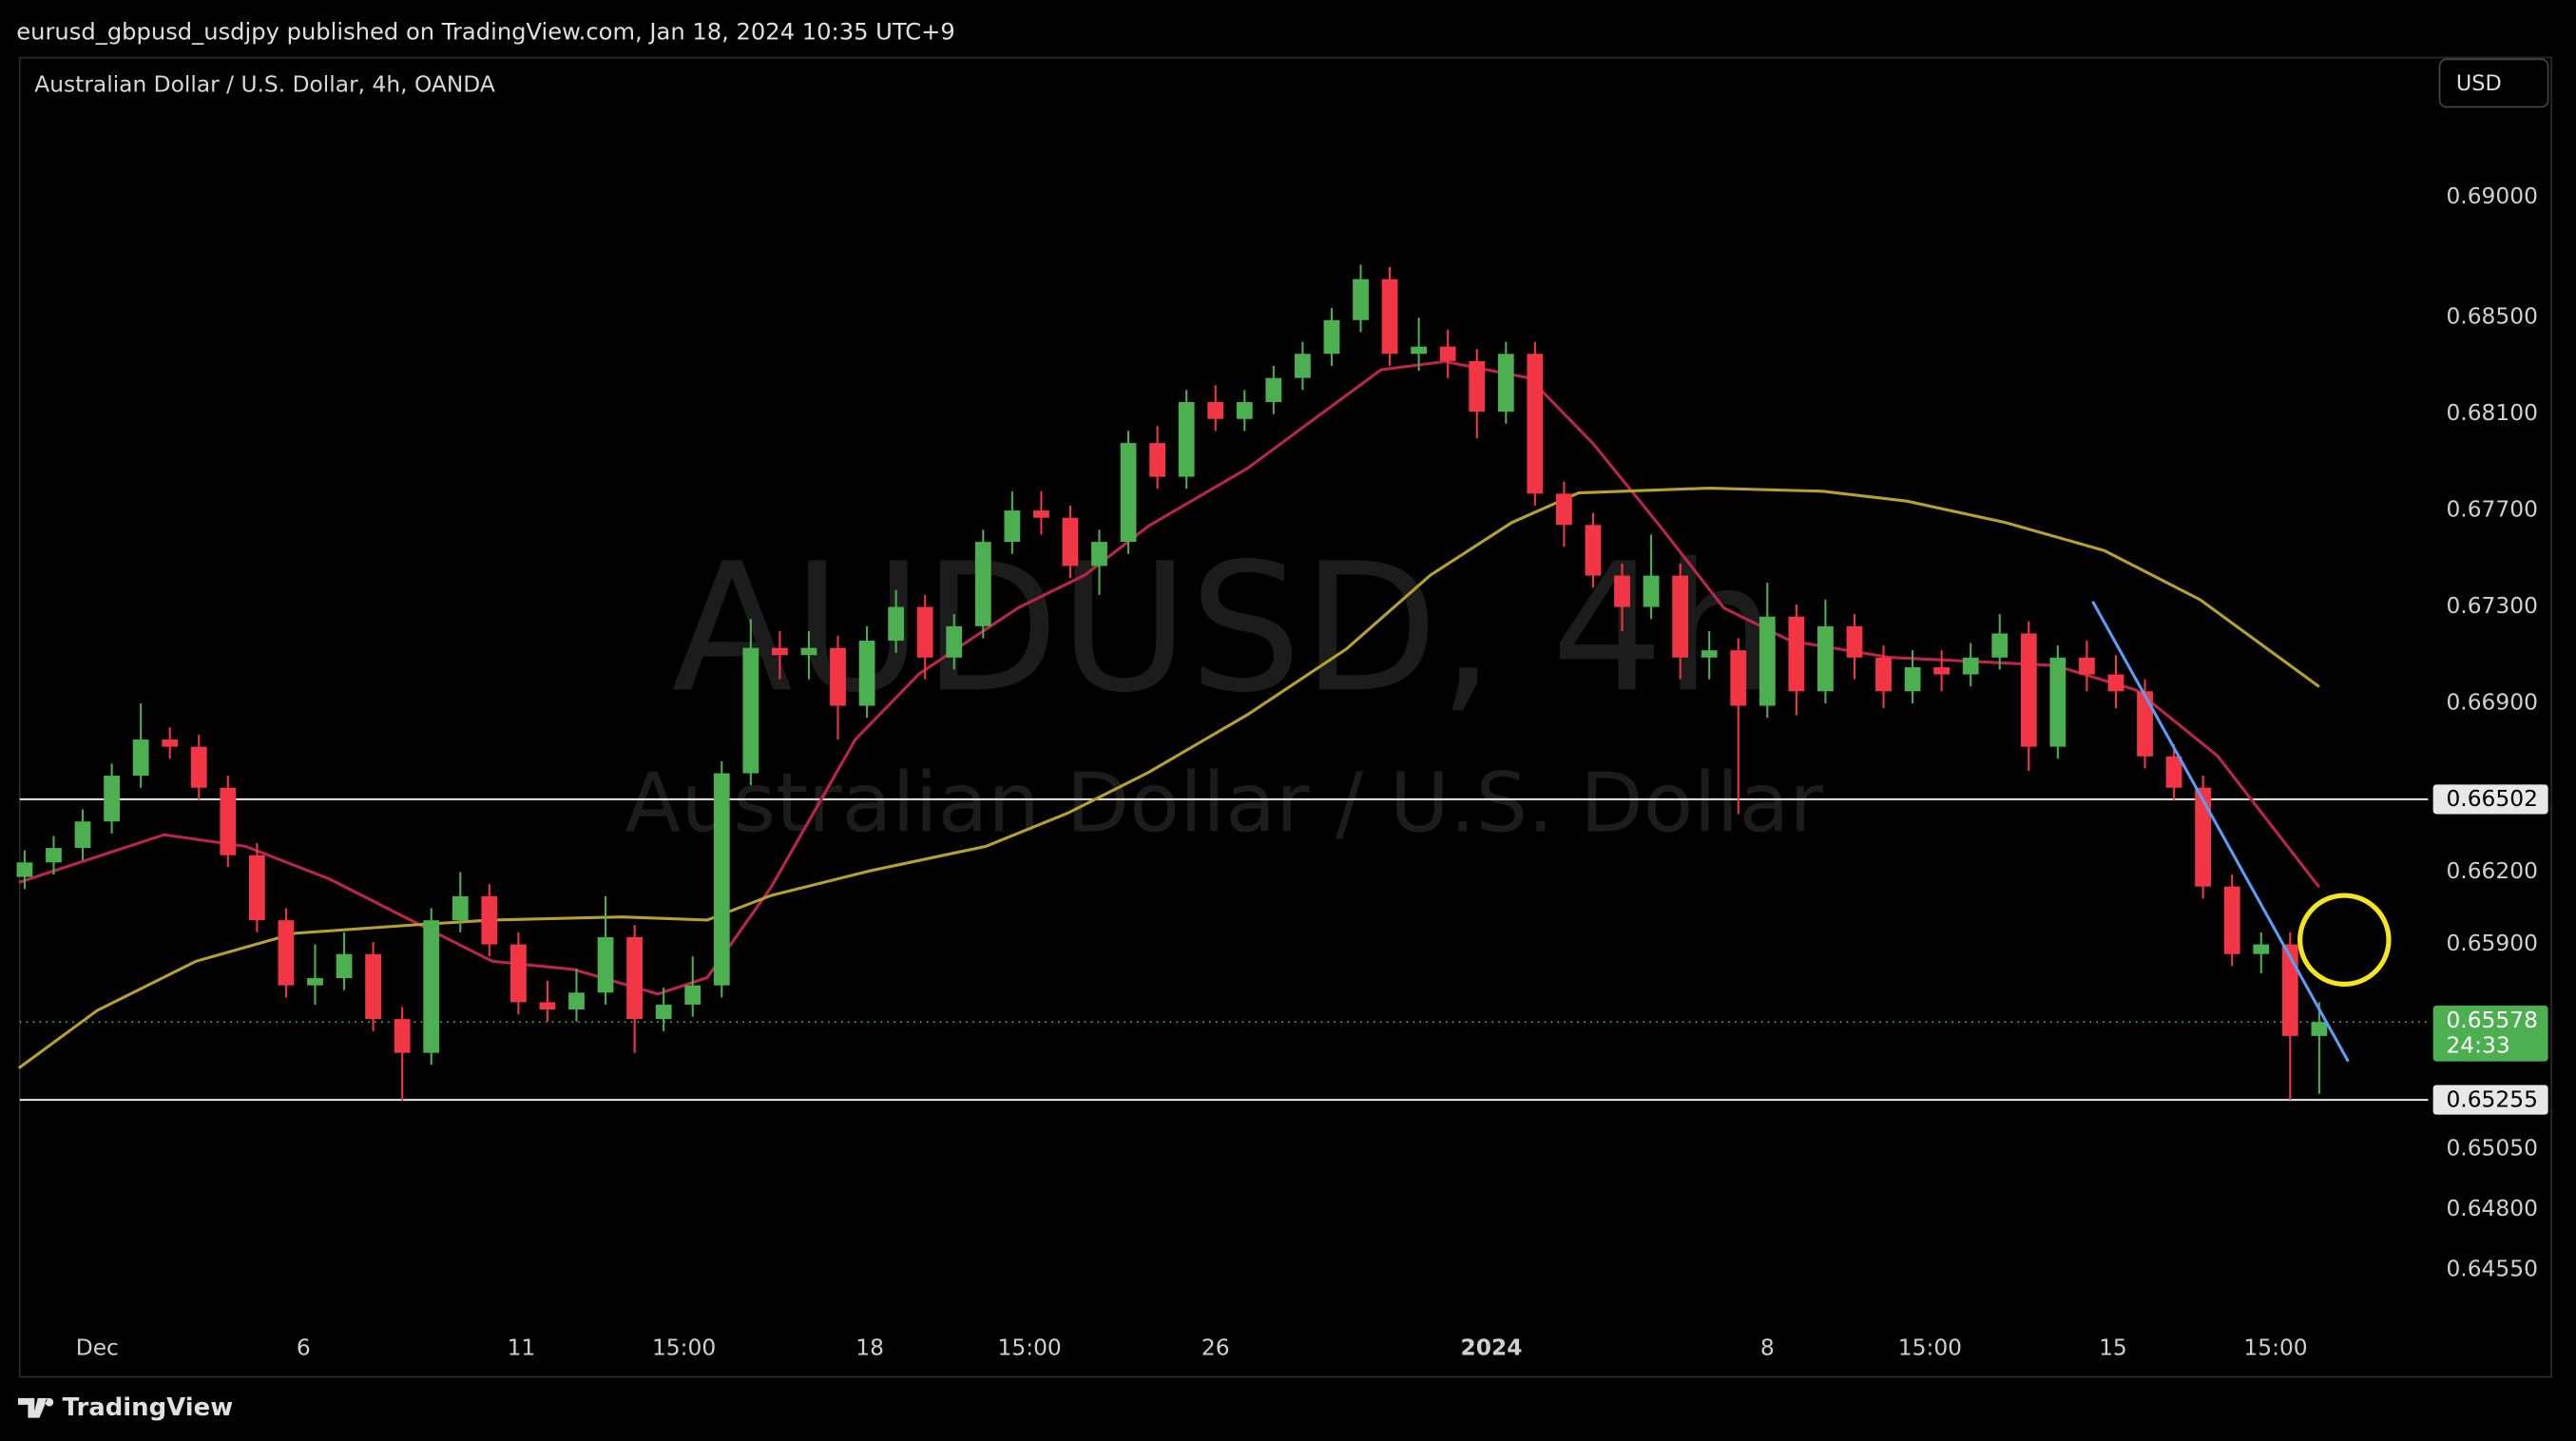 This screenshot has height=1441, width=2576. What do you see at coordinates (522, 1348) in the screenshot?
I see `x-tick-label: 11` at bounding box center [522, 1348].